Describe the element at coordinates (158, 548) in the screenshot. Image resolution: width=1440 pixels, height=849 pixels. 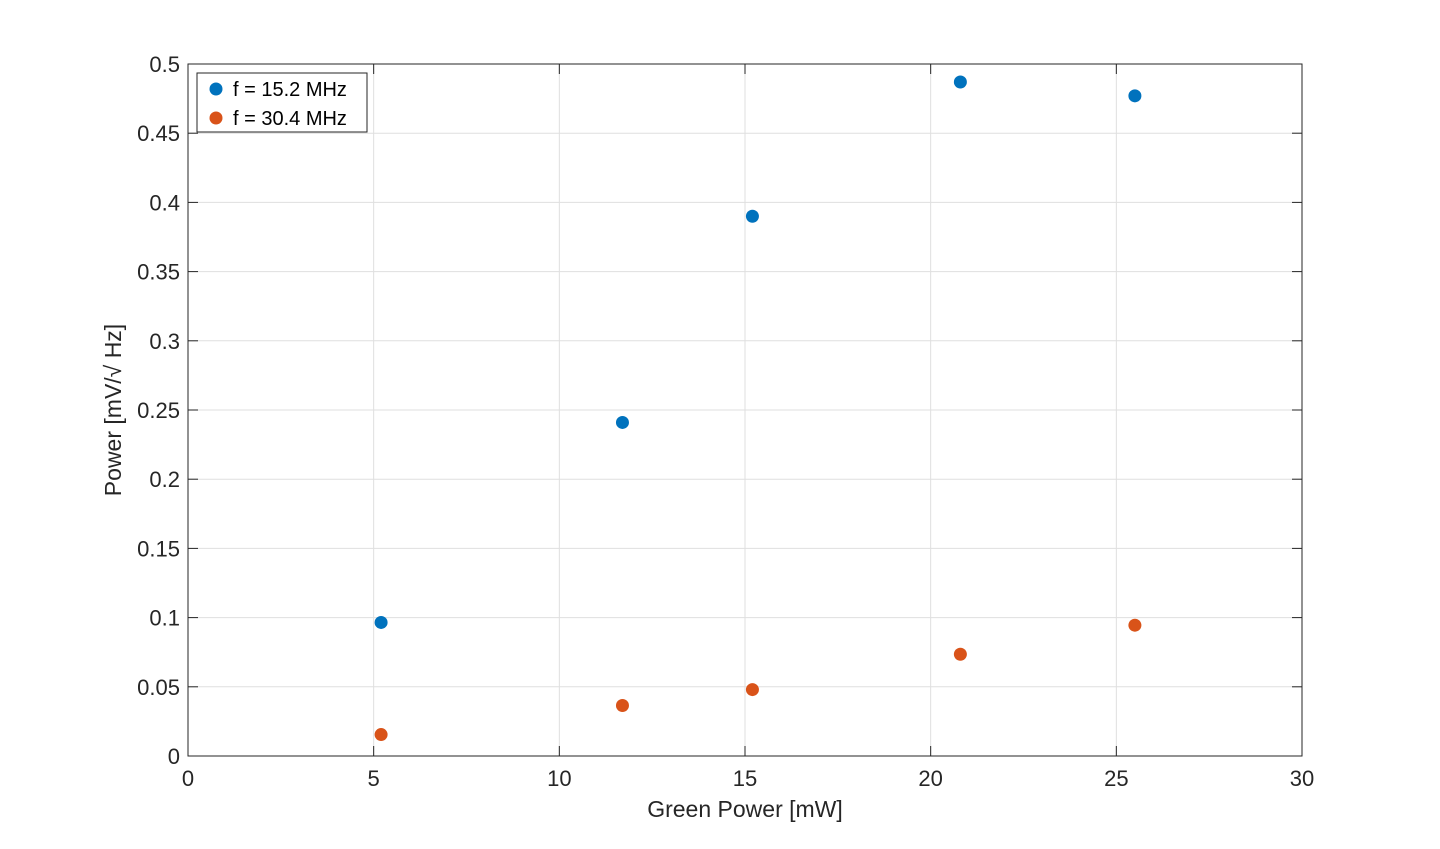
I see `y-tick-label: 0.15` at that location.